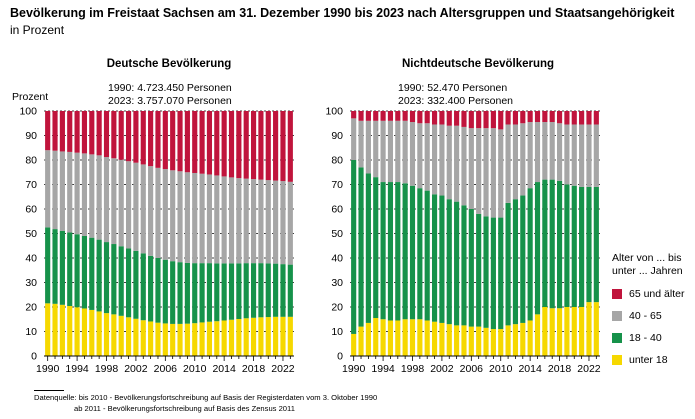  What do you see at coordinates (180, 141) in the screenshot?
I see `bar-deutsch-2008-65-plus` at bounding box center [180, 141].